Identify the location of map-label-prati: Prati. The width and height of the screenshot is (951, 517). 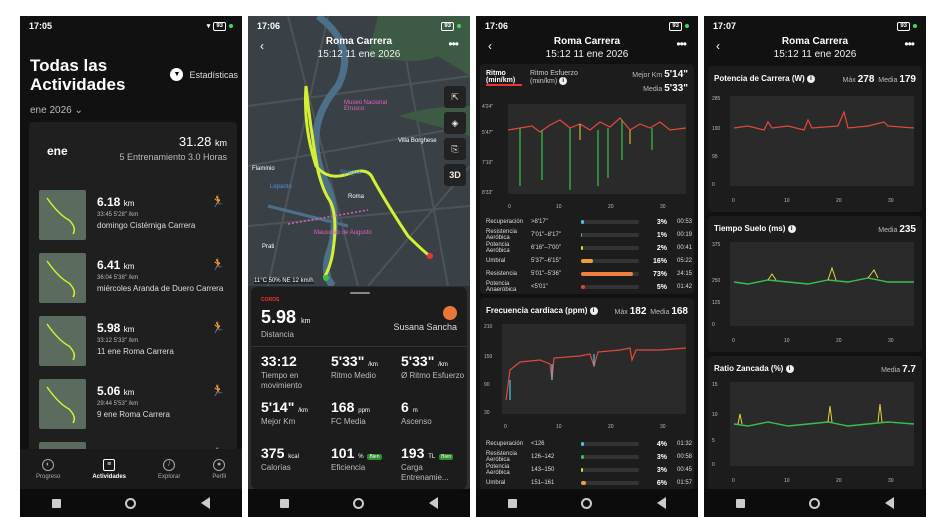
(268, 247).